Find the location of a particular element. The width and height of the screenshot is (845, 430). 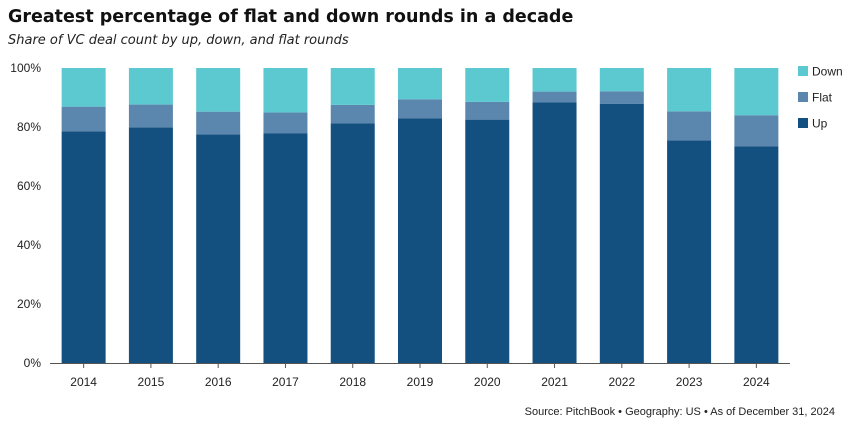

x-tick-label: 2014 is located at coordinates (83, 382).